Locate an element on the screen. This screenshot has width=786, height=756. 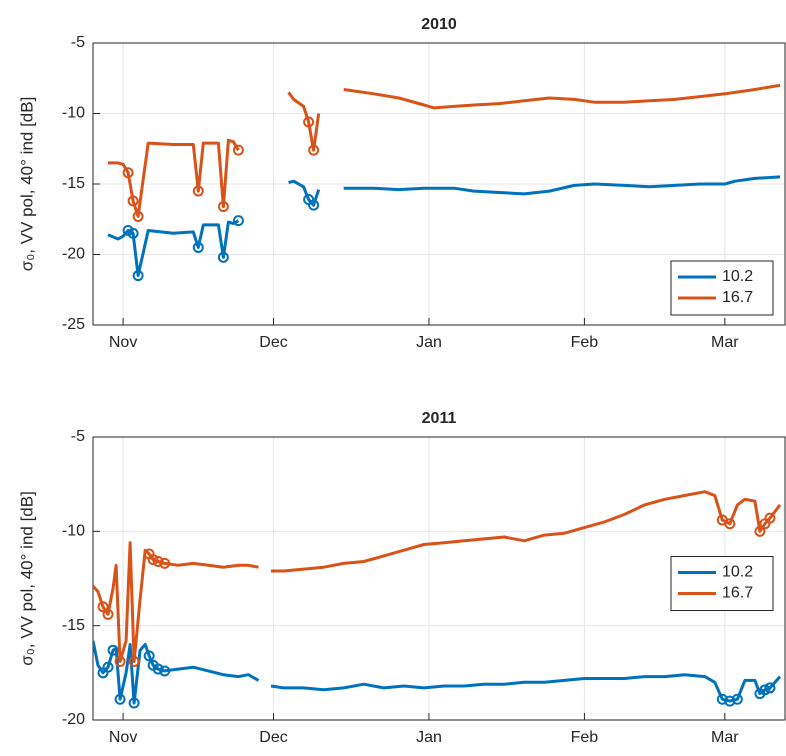
chart-title: 2010 is located at coordinates (439, 24).